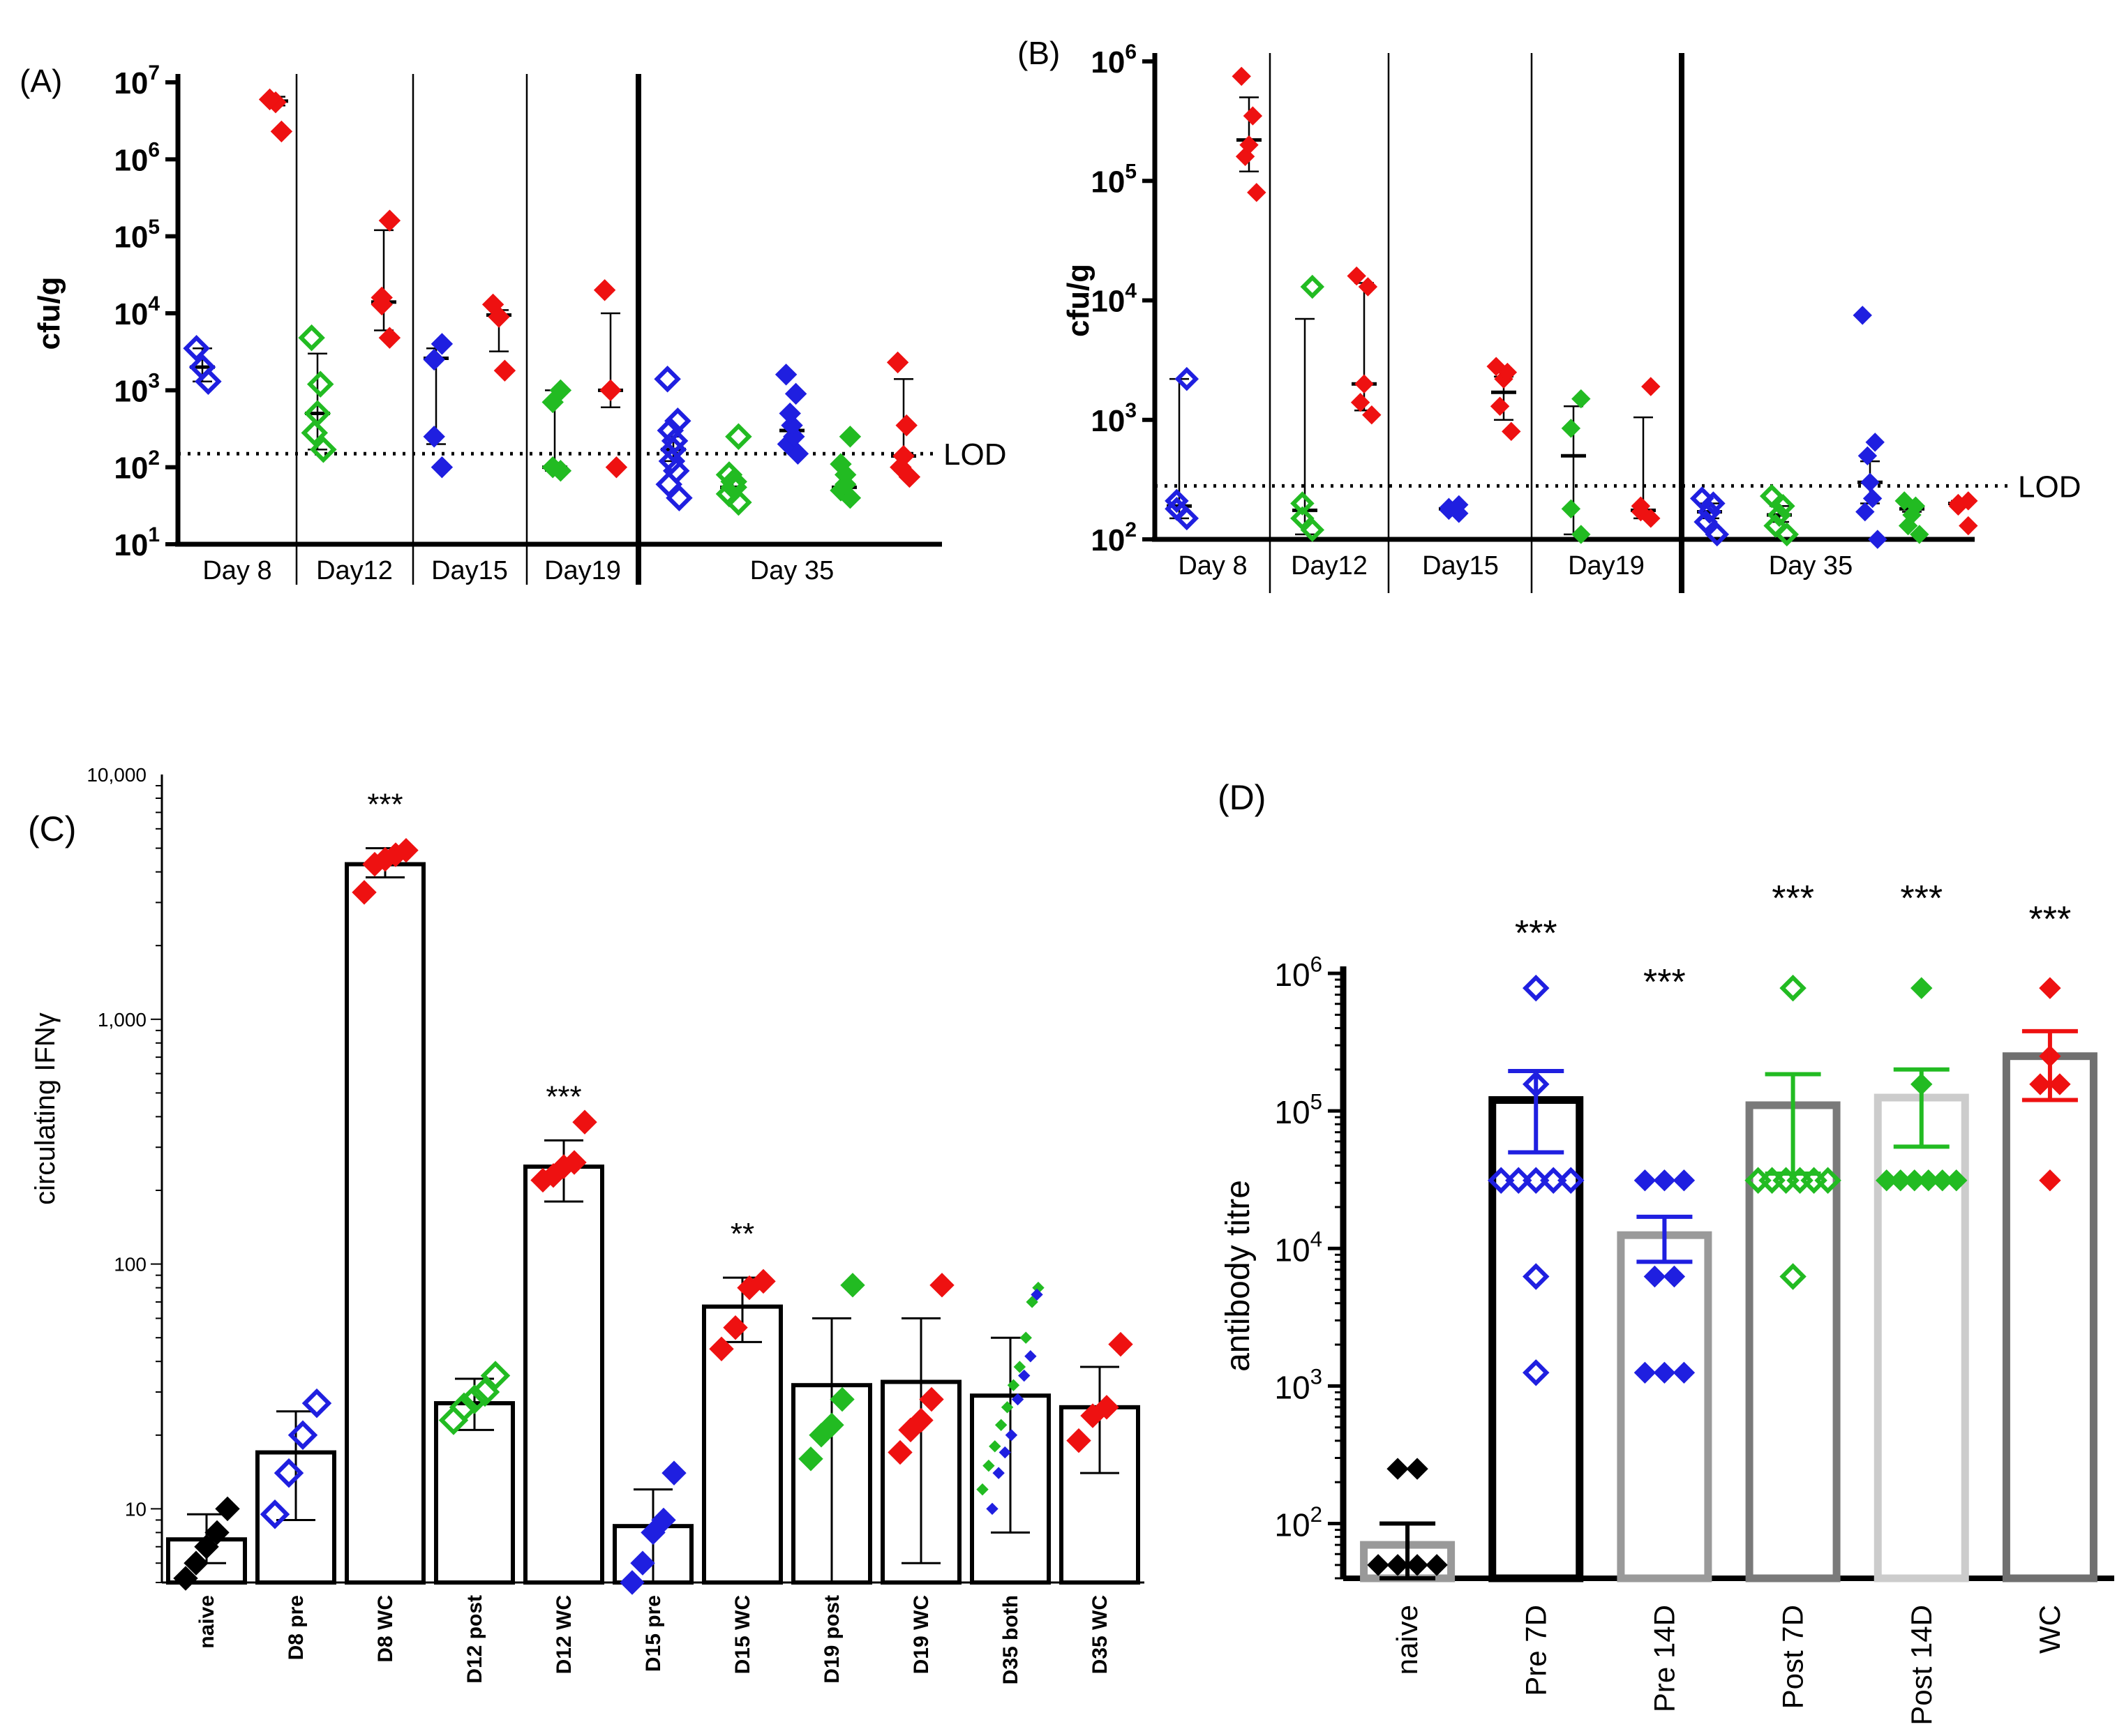 The height and width of the screenshot is (1736, 2124). What do you see at coordinates (297, 1627) in the screenshot?
I see `category-label: D8 pre` at bounding box center [297, 1627].